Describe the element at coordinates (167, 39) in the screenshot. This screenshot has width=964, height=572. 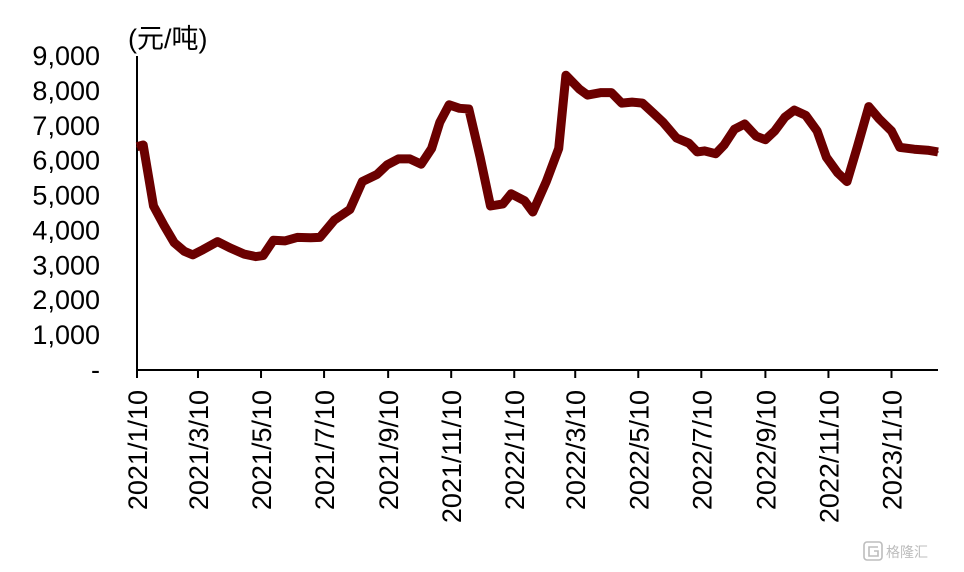
I see `y-axis-unit-label: (元/吨)` at that location.